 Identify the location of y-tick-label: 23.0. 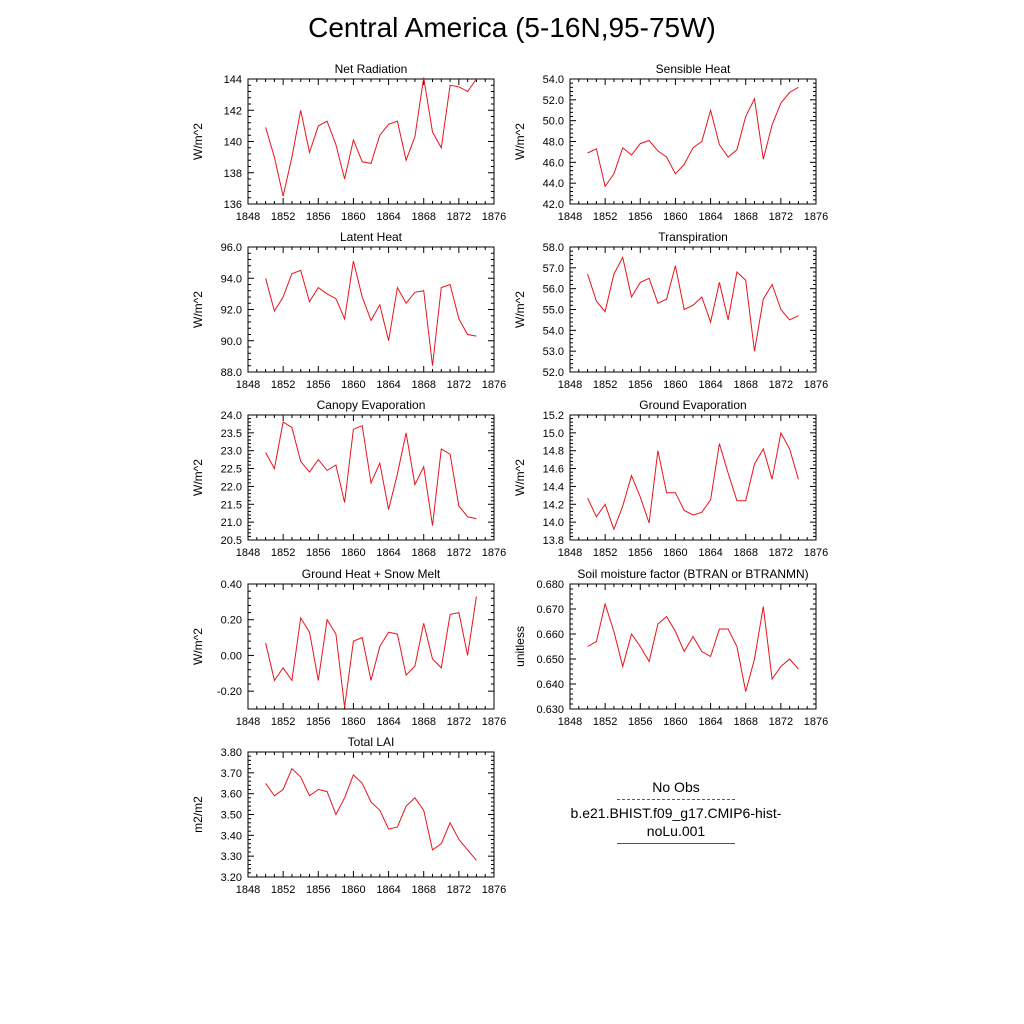
(231, 452).